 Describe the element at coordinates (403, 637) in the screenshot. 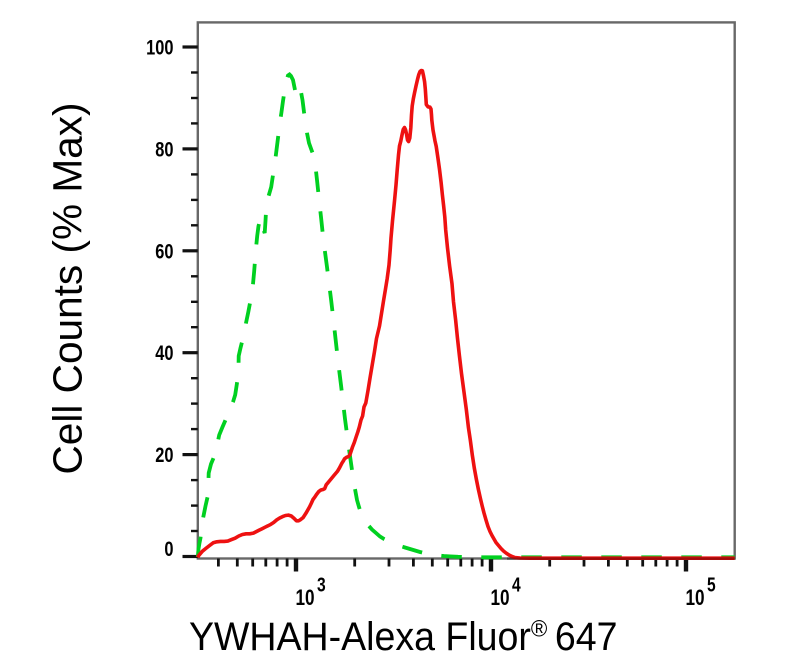

I see `svg-text: YWHAH-Alexa Fluor® 647` at that location.